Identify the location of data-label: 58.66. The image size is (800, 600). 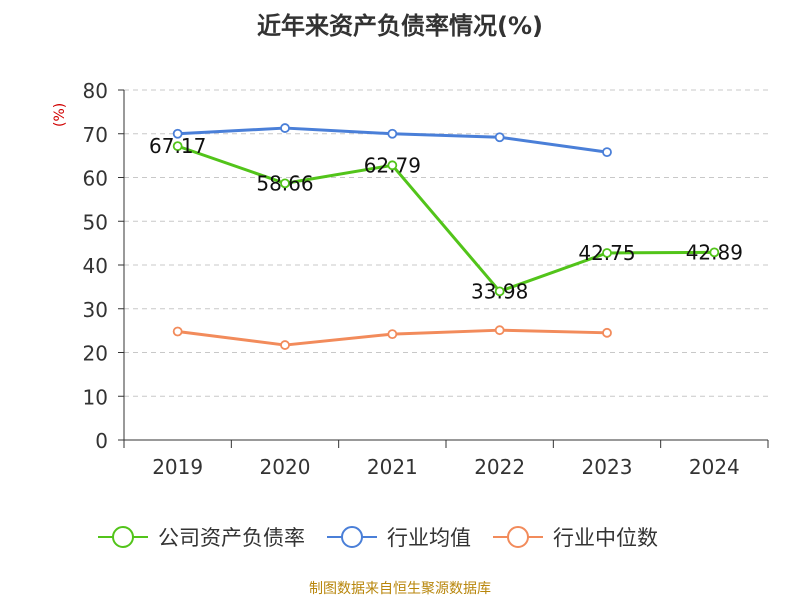
(284, 183).